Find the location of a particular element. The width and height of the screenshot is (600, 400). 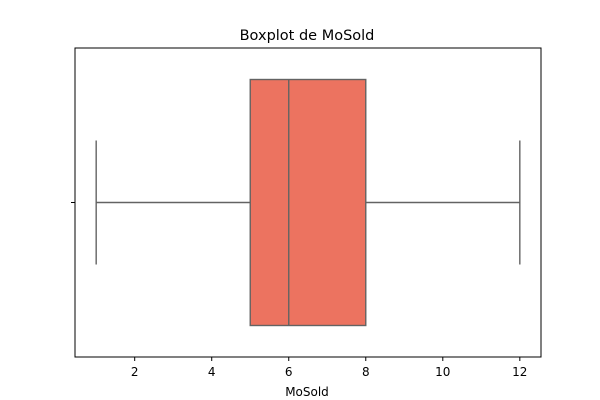

x-tick-label: 6 is located at coordinates (289, 372).